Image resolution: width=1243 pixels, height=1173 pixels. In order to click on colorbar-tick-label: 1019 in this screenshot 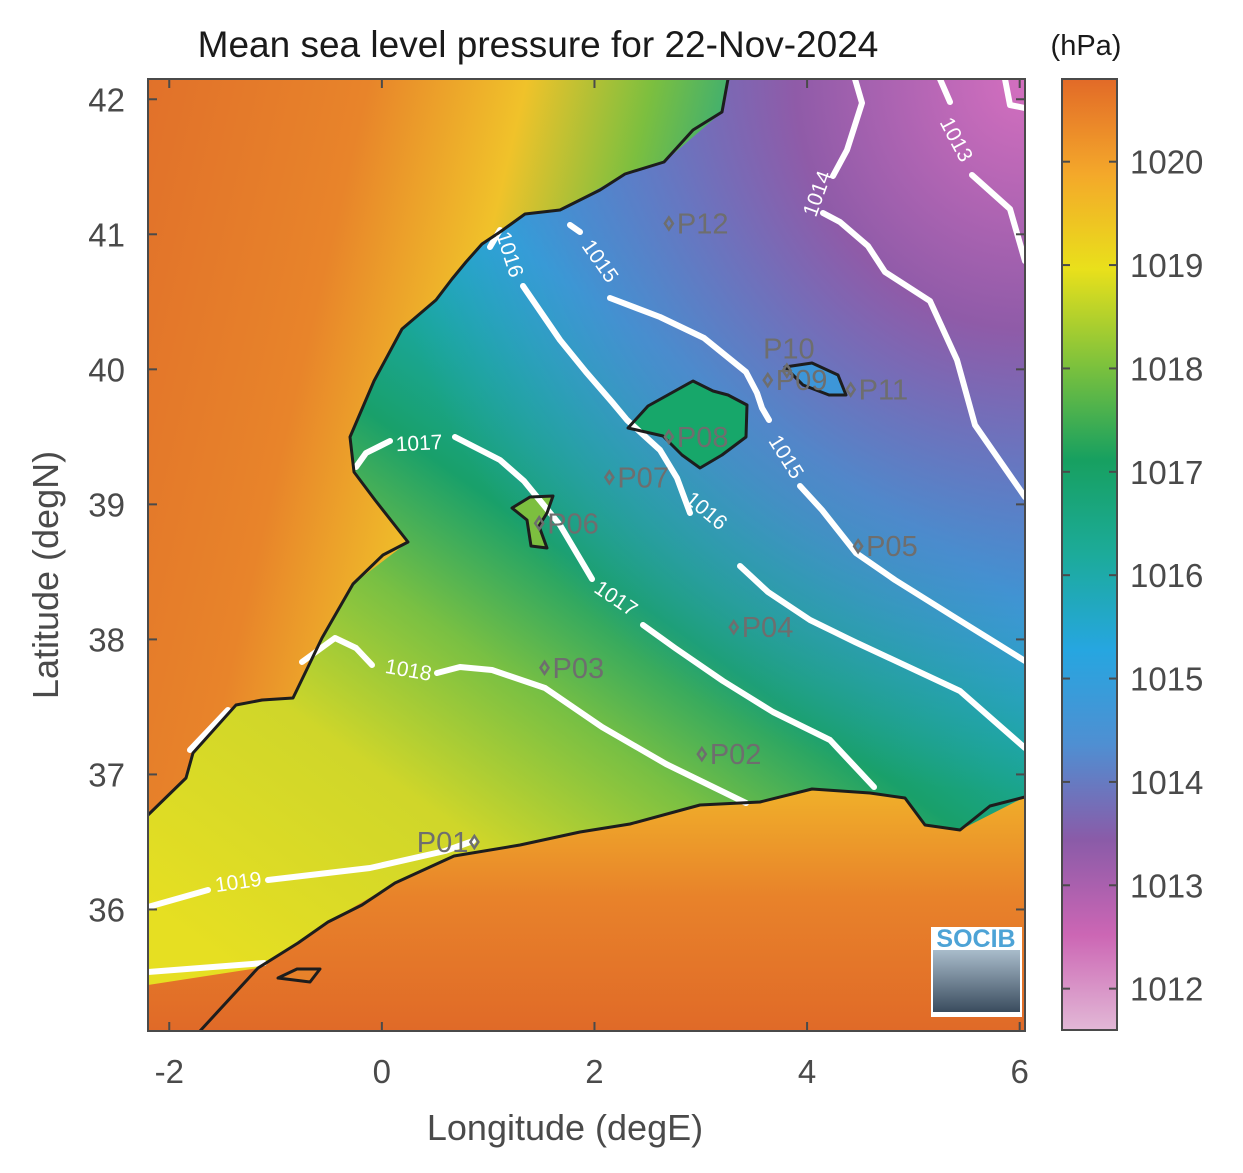, I will do `click(1166, 265)`.